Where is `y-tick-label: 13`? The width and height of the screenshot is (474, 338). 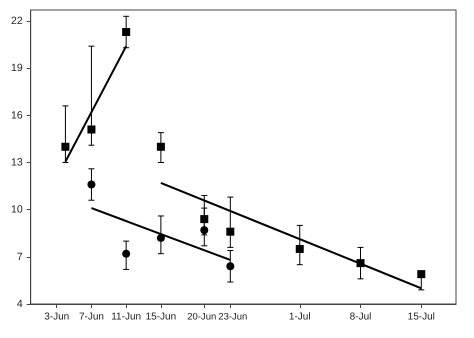
y-tick-label: 13 is located at coordinates (16, 162).